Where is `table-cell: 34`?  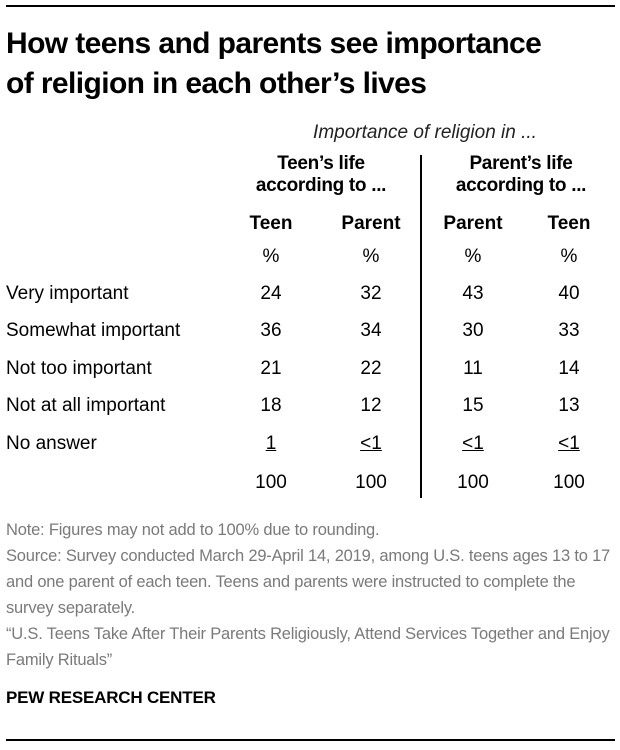 table-cell: 34 is located at coordinates (371, 331).